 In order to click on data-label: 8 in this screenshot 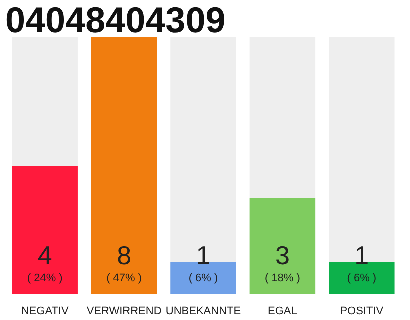, I will do `click(124, 255)`.